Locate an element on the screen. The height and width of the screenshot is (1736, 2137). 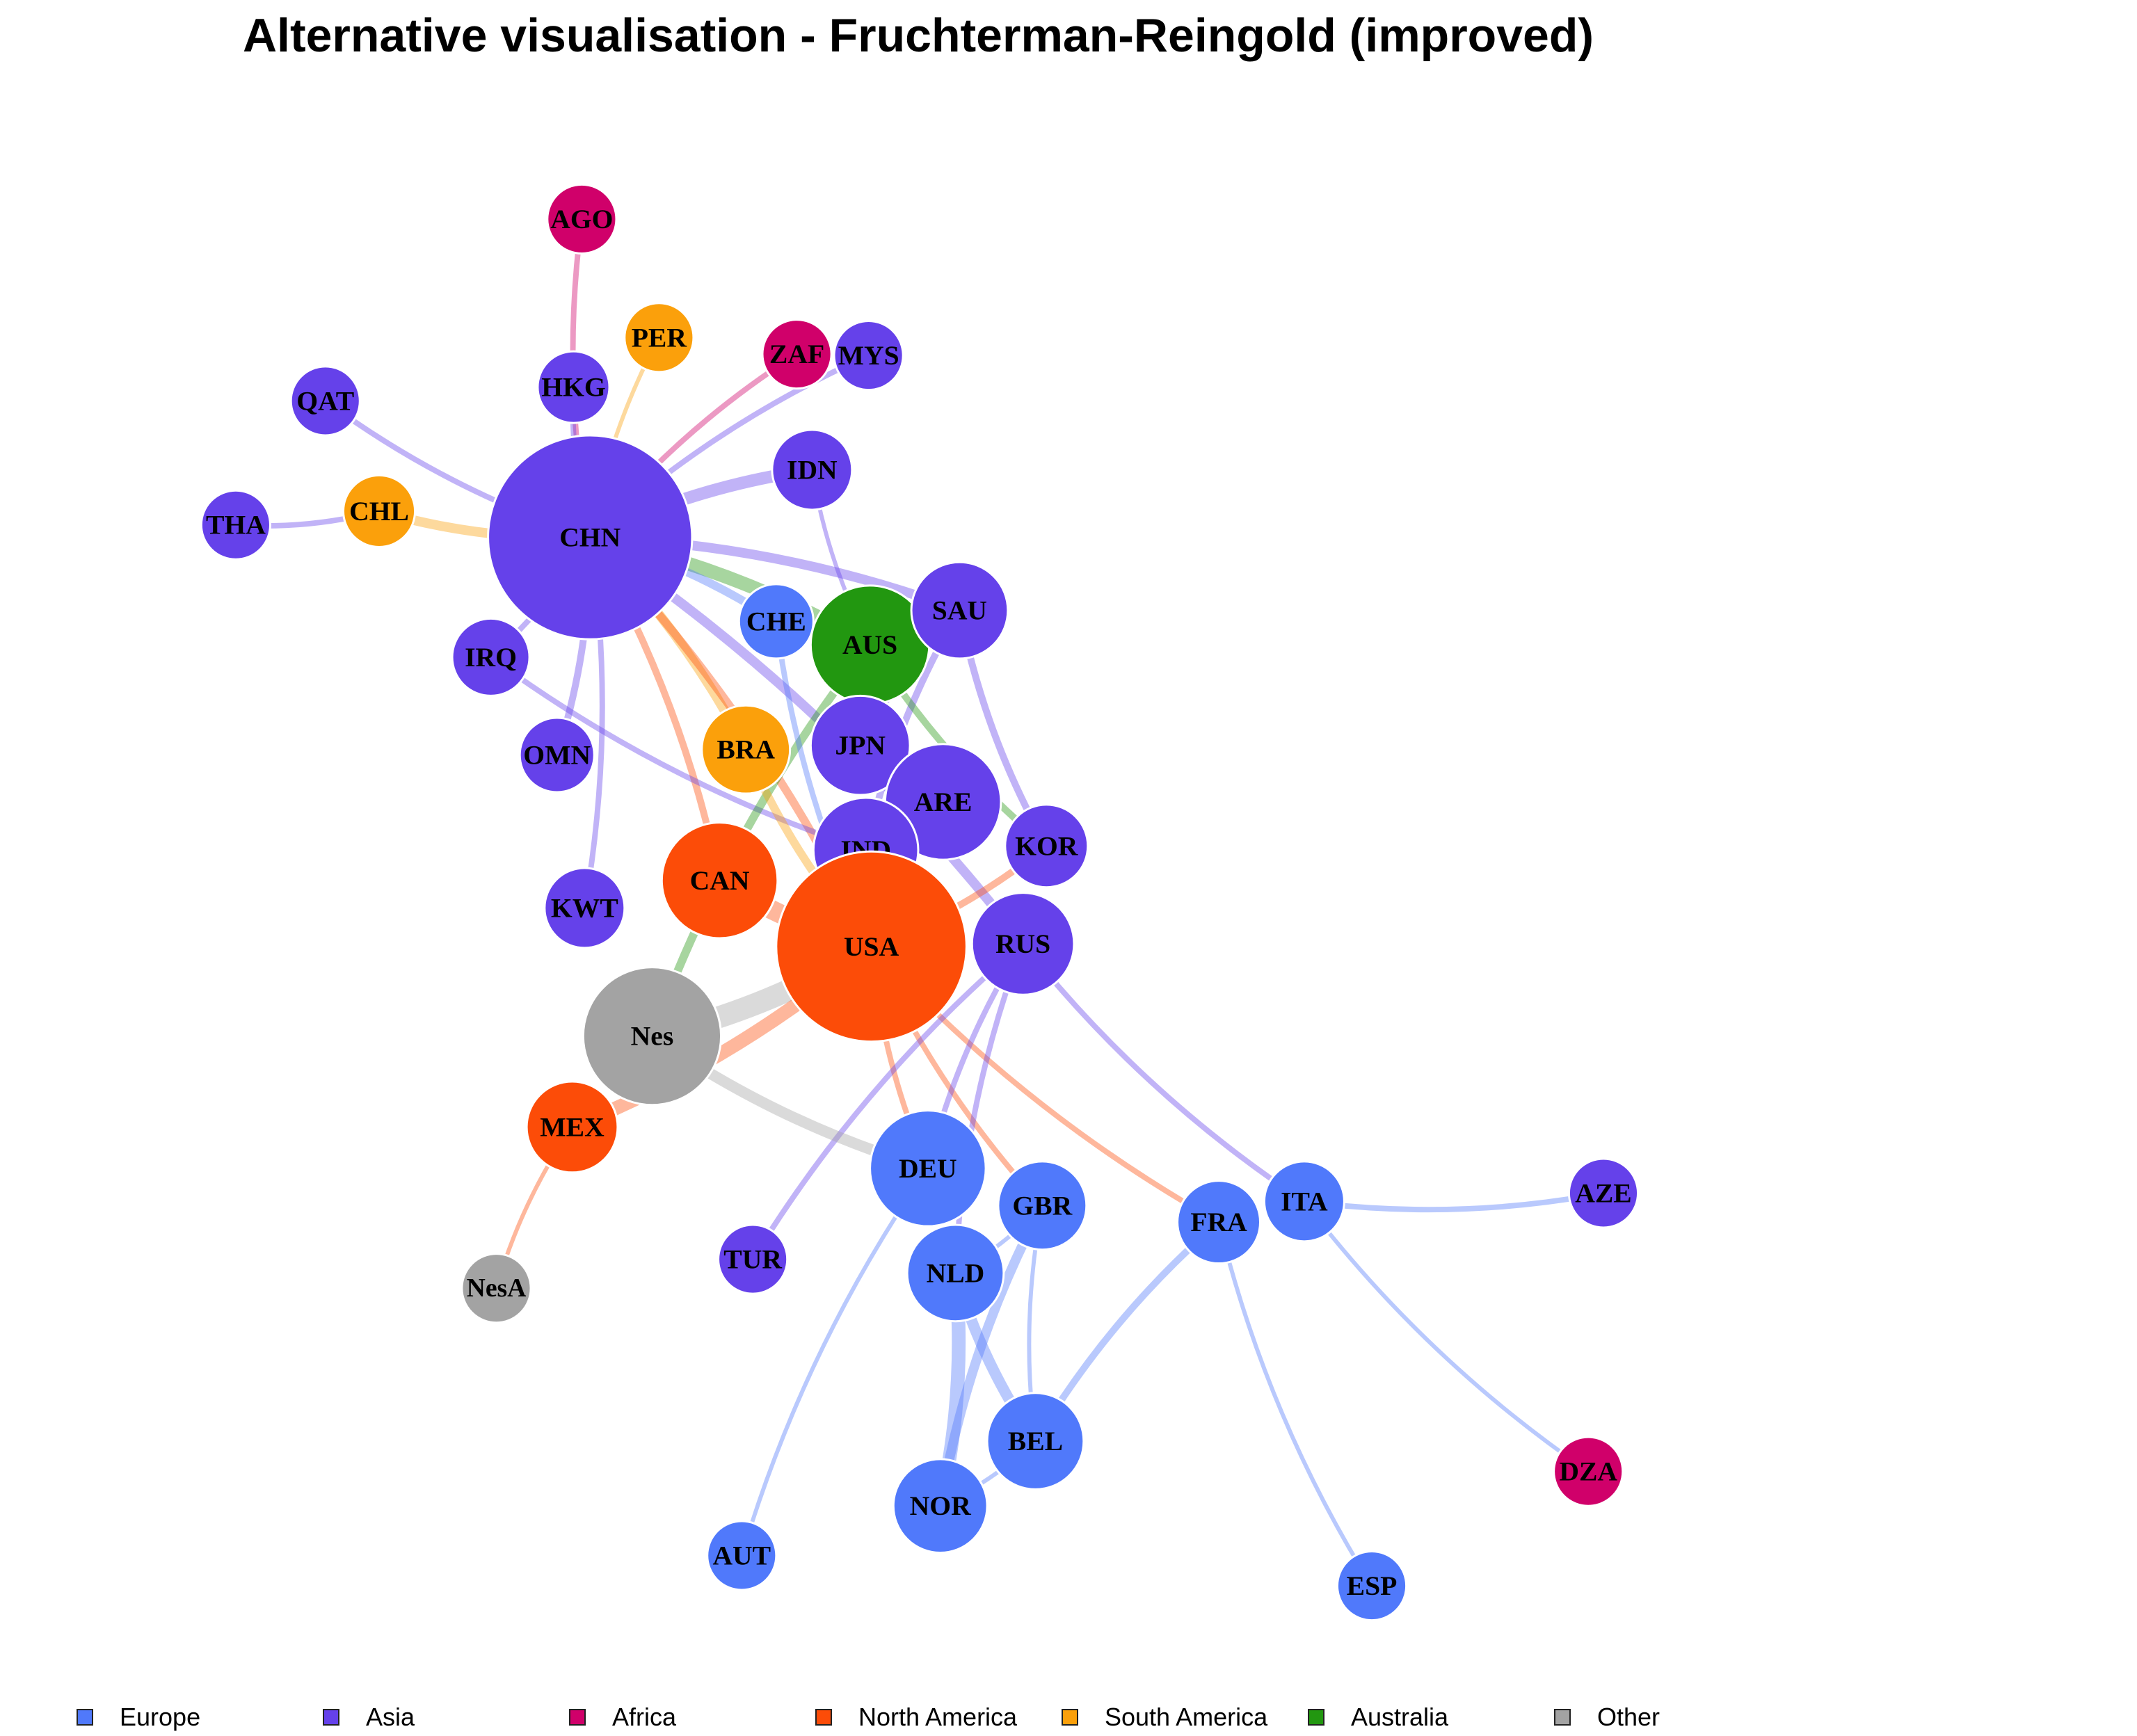
node-label: SAU is located at coordinates (959, 610).